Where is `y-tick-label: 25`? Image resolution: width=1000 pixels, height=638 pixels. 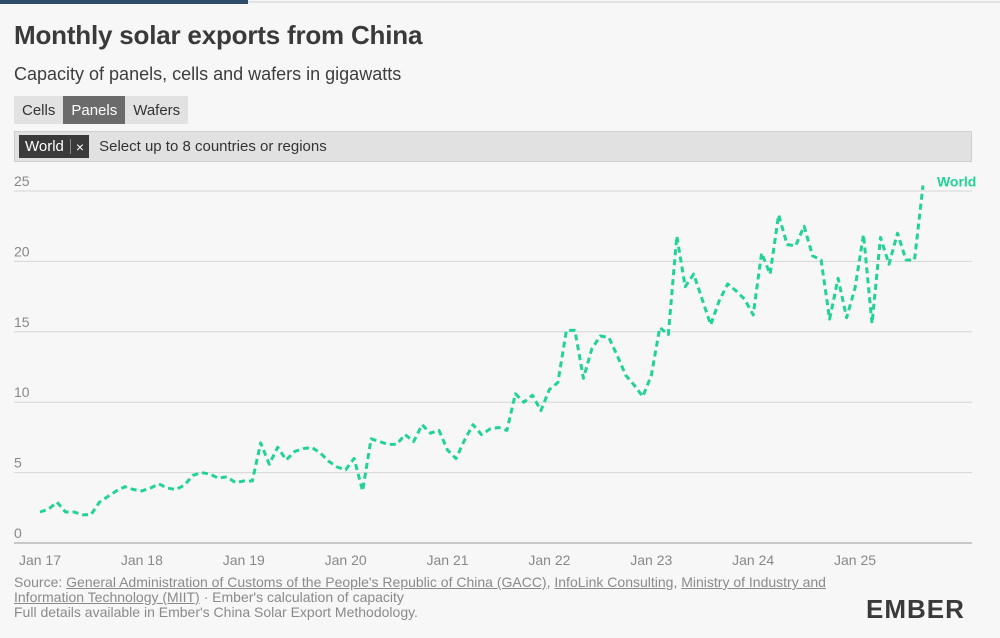
y-tick-label: 25 is located at coordinates (22, 181).